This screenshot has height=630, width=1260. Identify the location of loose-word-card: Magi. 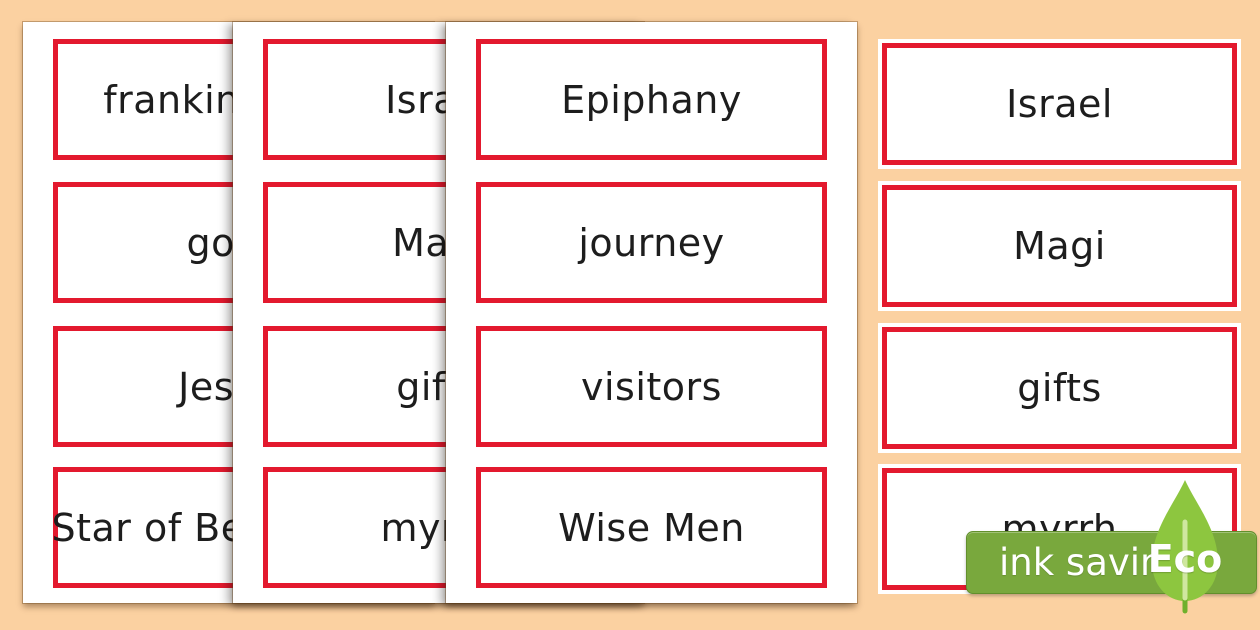
(1059, 246).